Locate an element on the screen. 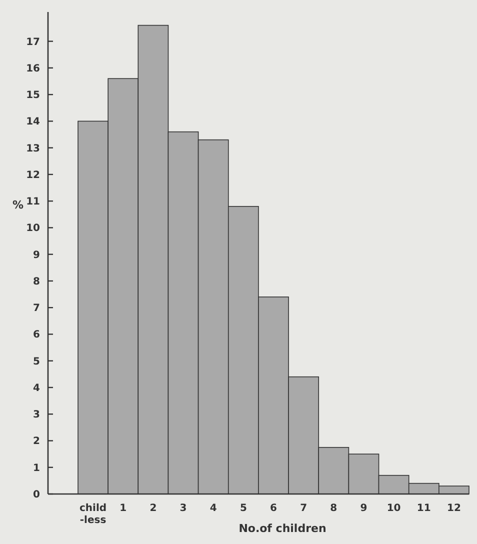  x-tick-label: 5 is located at coordinates (243, 508).